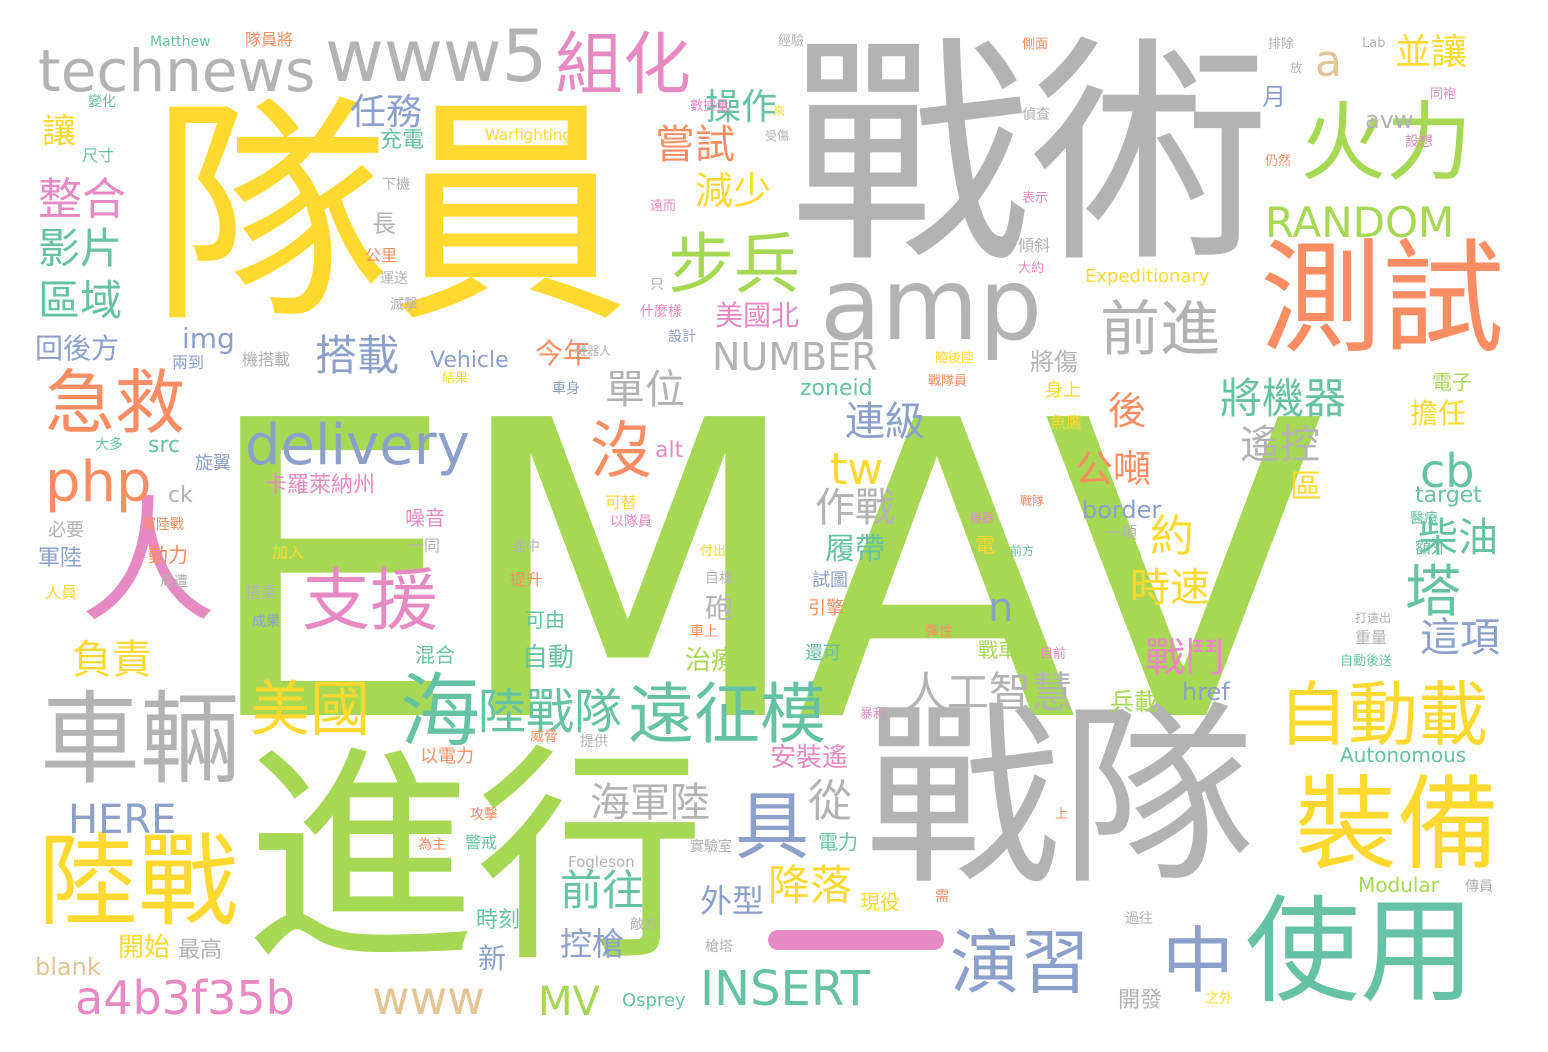  What do you see at coordinates (948, 381) in the screenshot?
I see `word-zhan-dui-yuan: 戰隊員` at bounding box center [948, 381].